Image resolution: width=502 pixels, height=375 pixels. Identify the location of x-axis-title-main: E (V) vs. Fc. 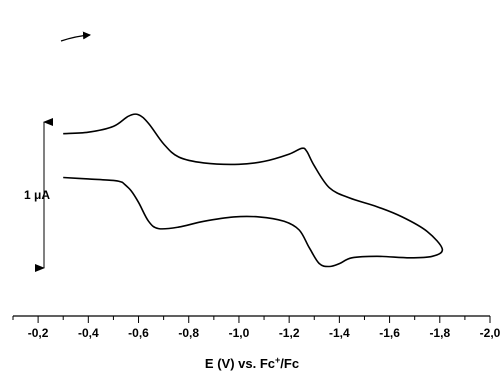
(240, 363).